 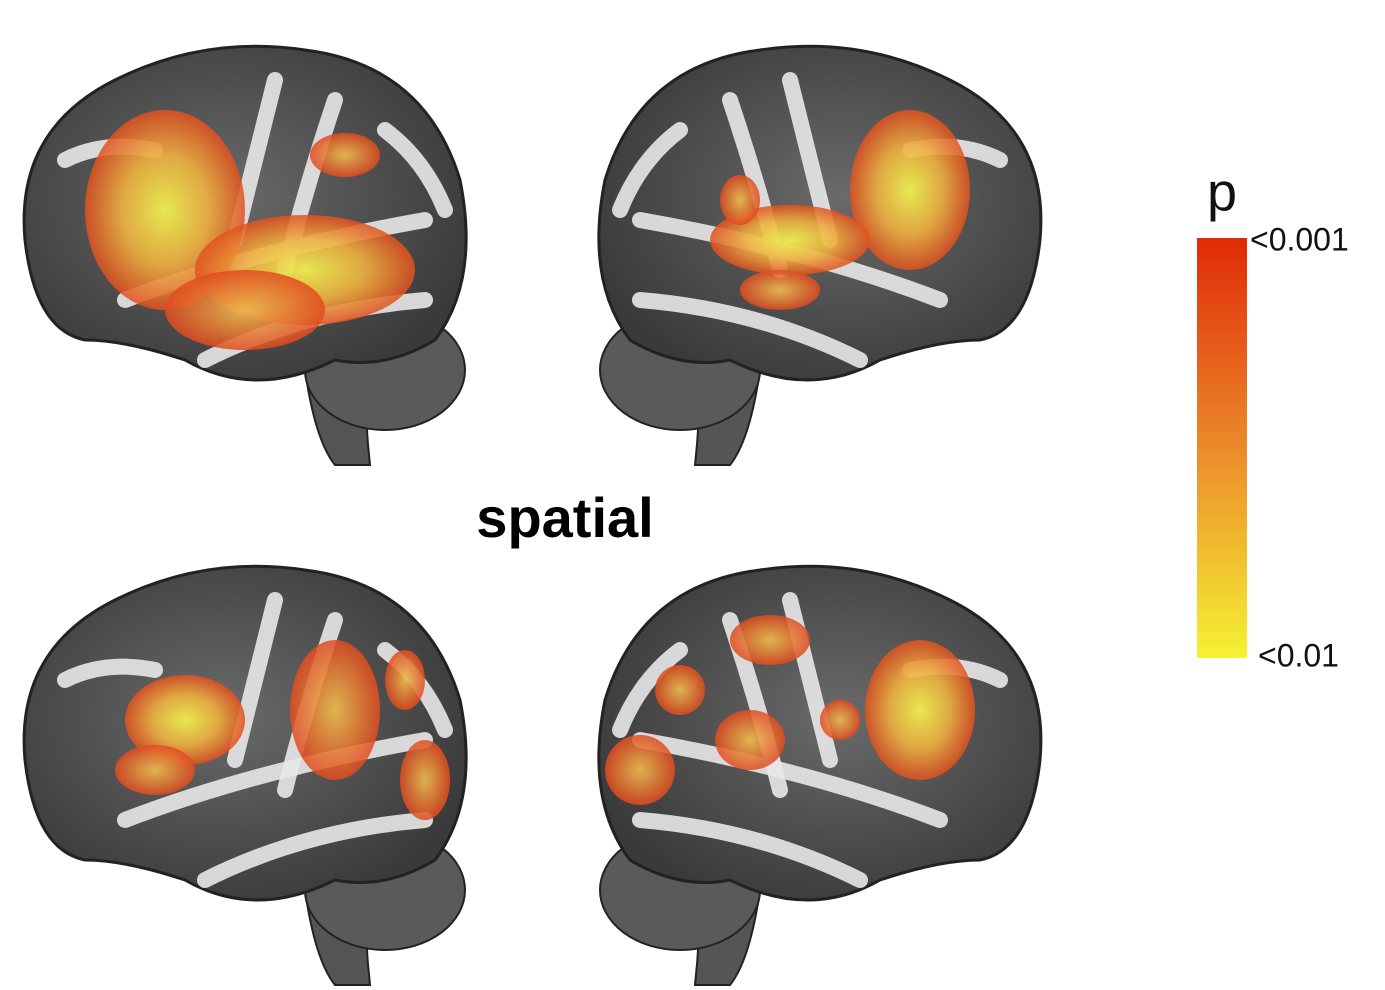 What do you see at coordinates (1222, 448) in the screenshot?
I see `colorbar` at bounding box center [1222, 448].